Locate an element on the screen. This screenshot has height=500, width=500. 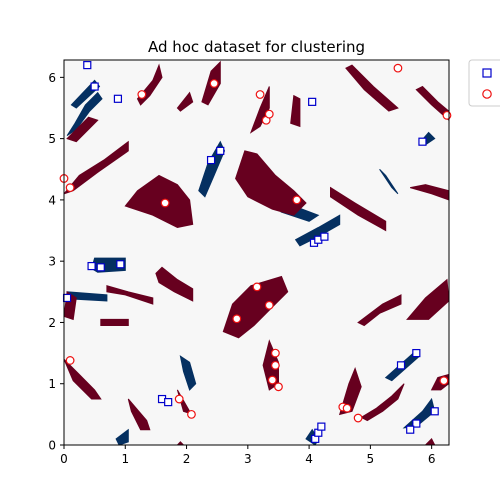
legend-box is located at coordinates (484, 83).